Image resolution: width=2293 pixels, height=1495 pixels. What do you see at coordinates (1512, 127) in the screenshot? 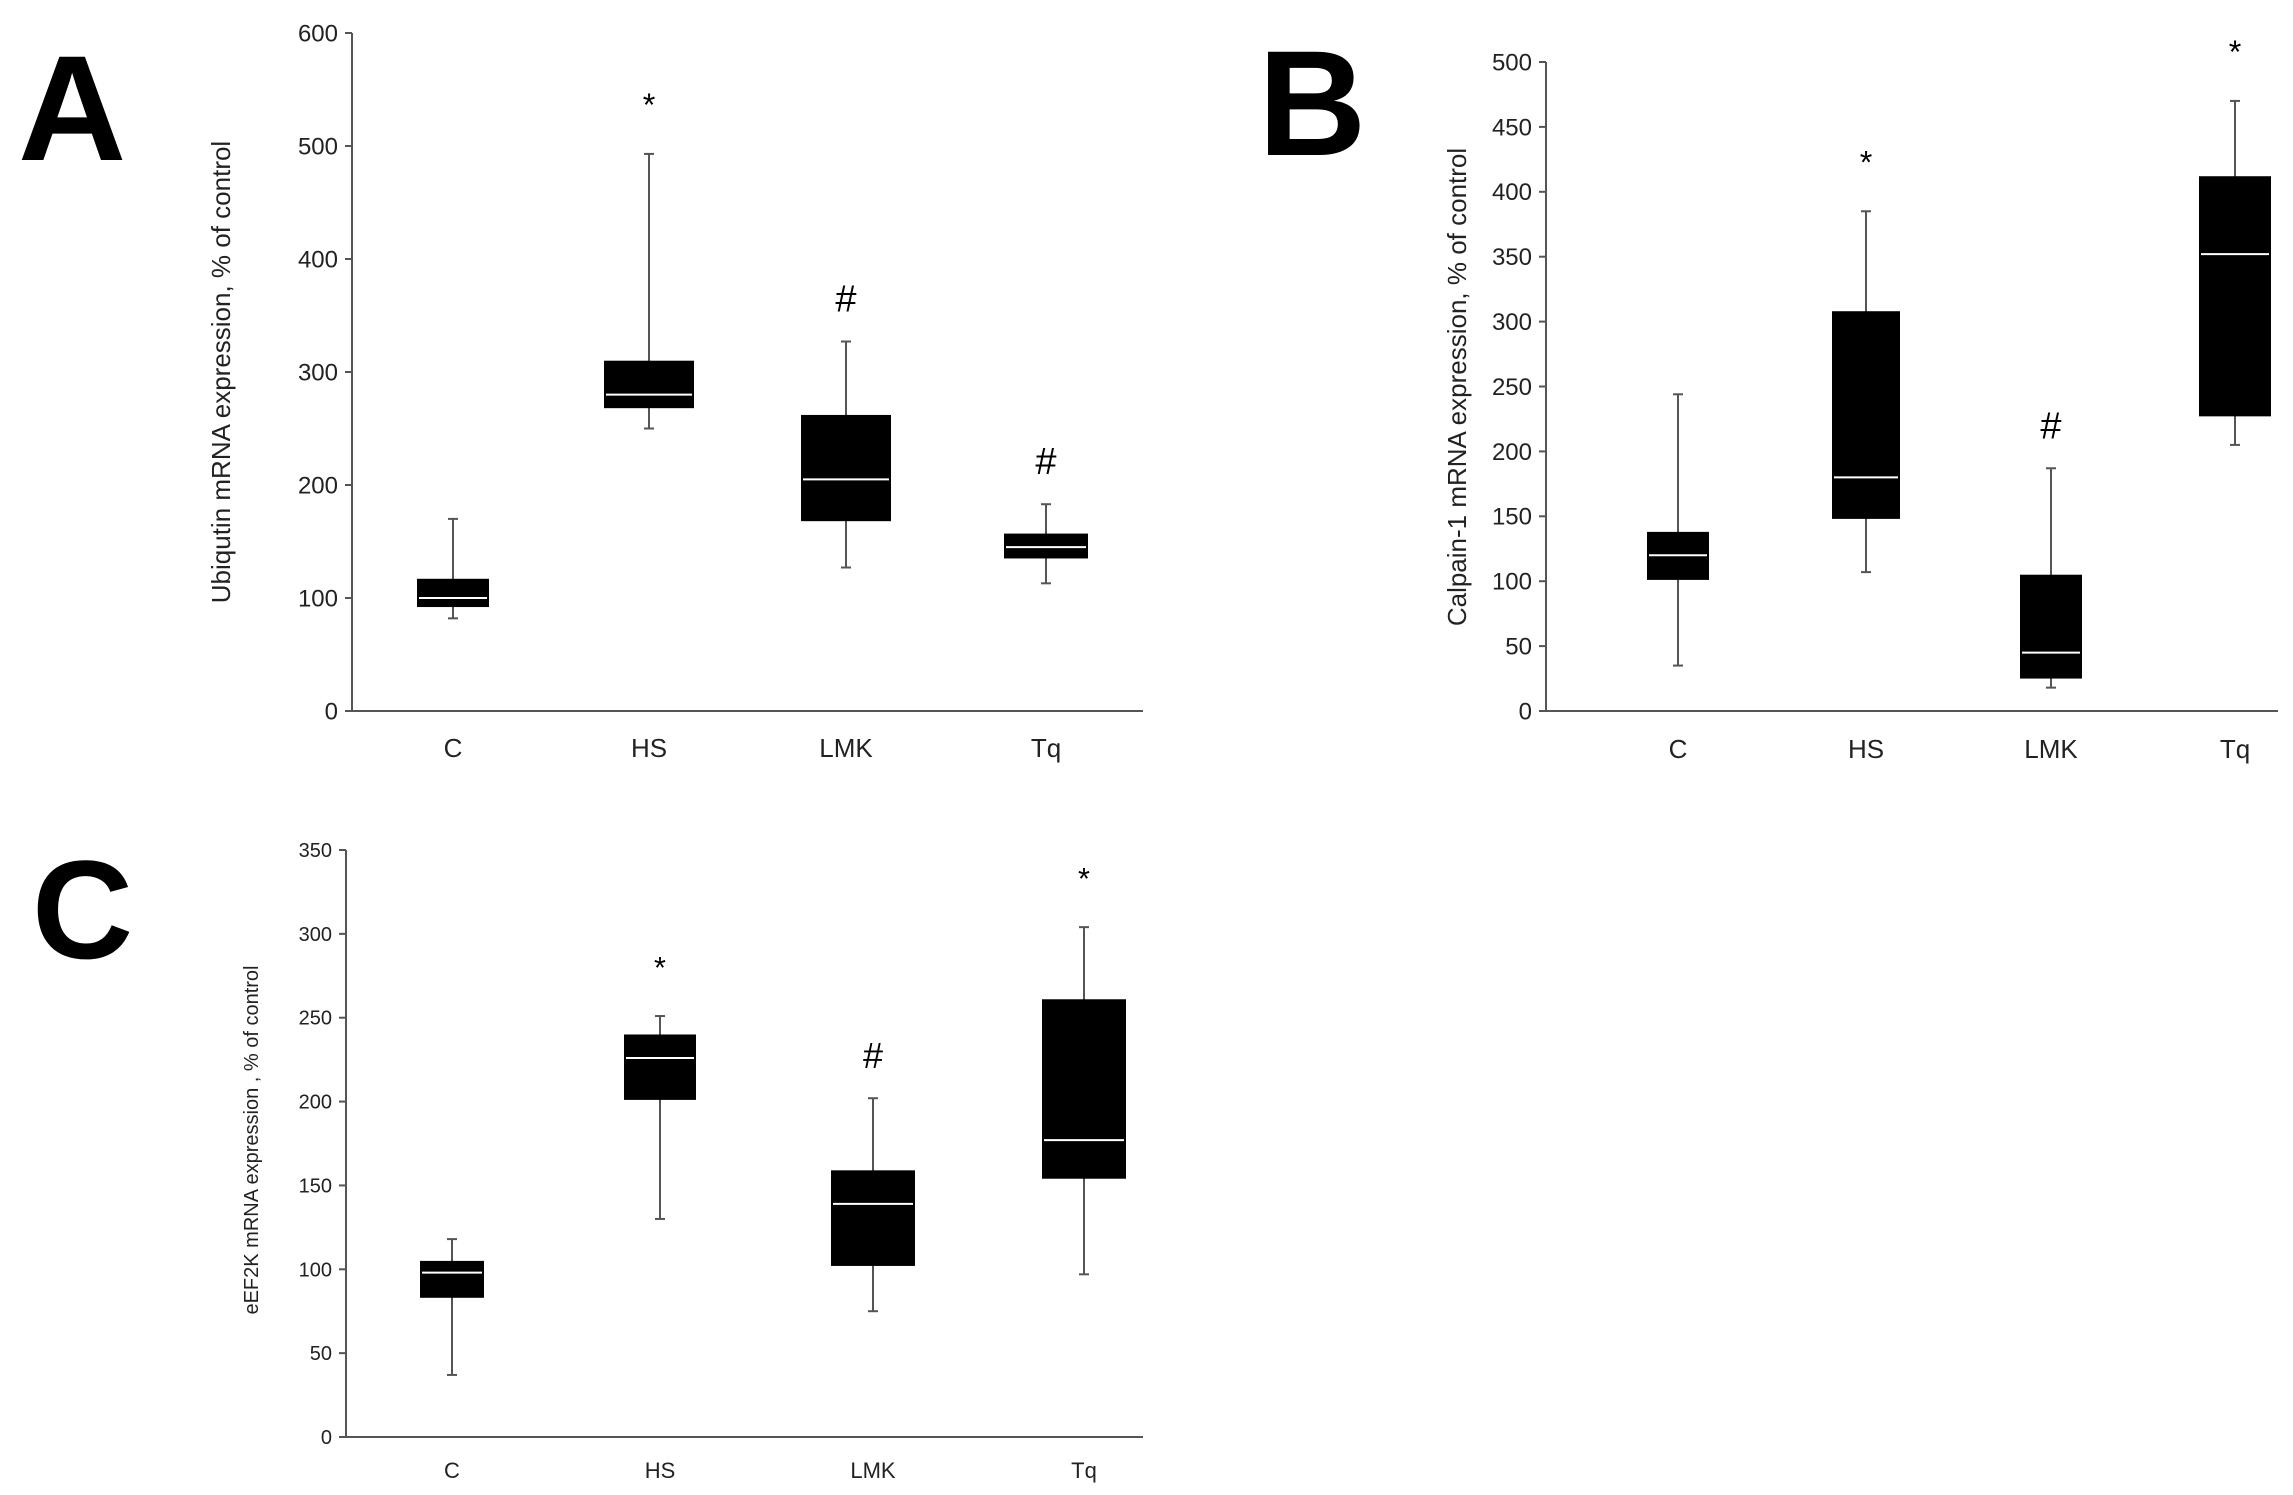
I see `y-tick-label: 450` at bounding box center [1512, 127].